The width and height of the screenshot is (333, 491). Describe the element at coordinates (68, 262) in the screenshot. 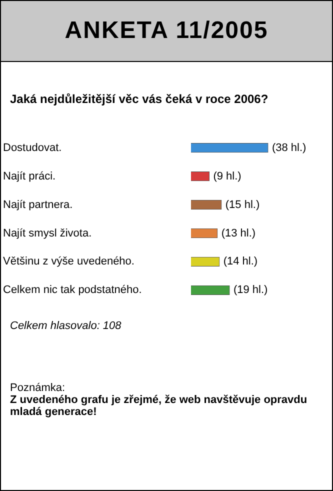

I see `y-tick-label: Většinu z výše uvedeného.` at that location.